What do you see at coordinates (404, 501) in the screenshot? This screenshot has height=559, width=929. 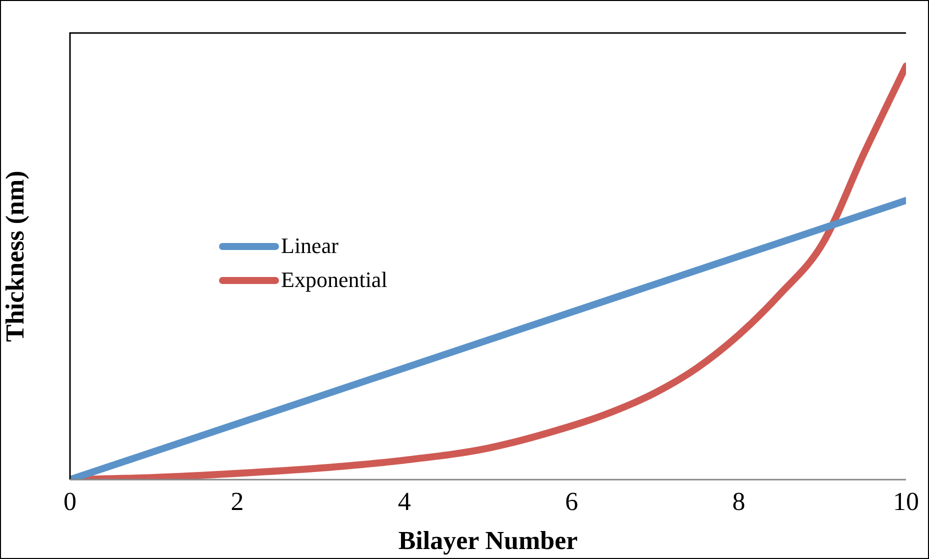 I see `x-tick-label: 4` at bounding box center [404, 501].